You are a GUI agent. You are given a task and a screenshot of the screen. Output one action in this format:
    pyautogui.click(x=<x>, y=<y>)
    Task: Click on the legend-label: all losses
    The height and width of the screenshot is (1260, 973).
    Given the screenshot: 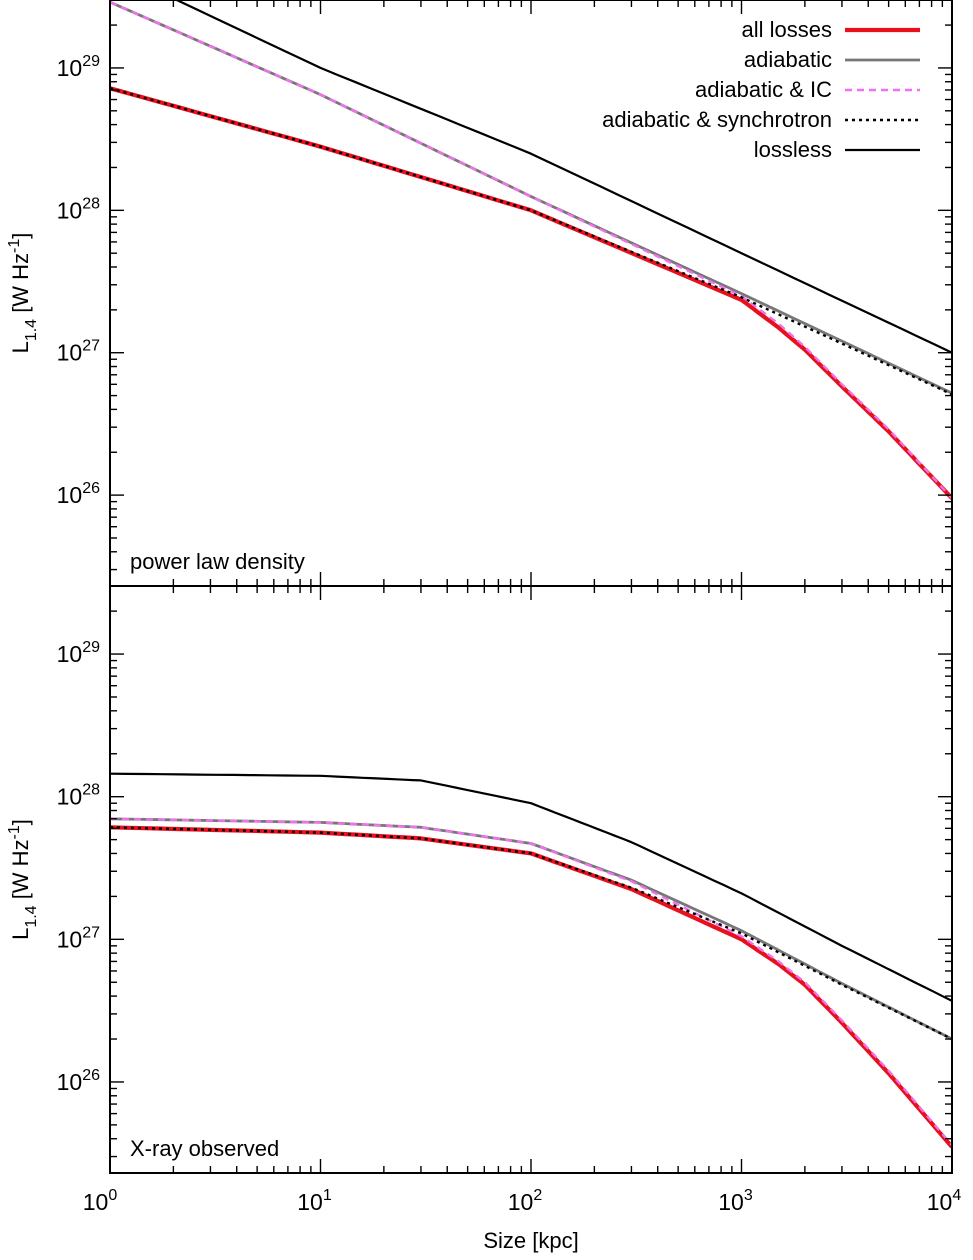 What is the action you would take?
    pyautogui.click(x=787, y=29)
    